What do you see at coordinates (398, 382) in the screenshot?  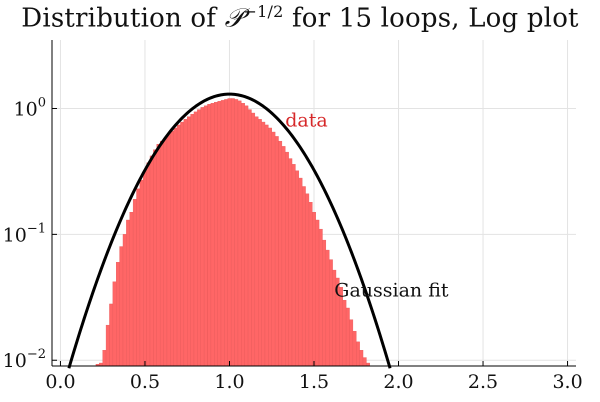 I see `x-tick-label: 2.0` at bounding box center [398, 382].